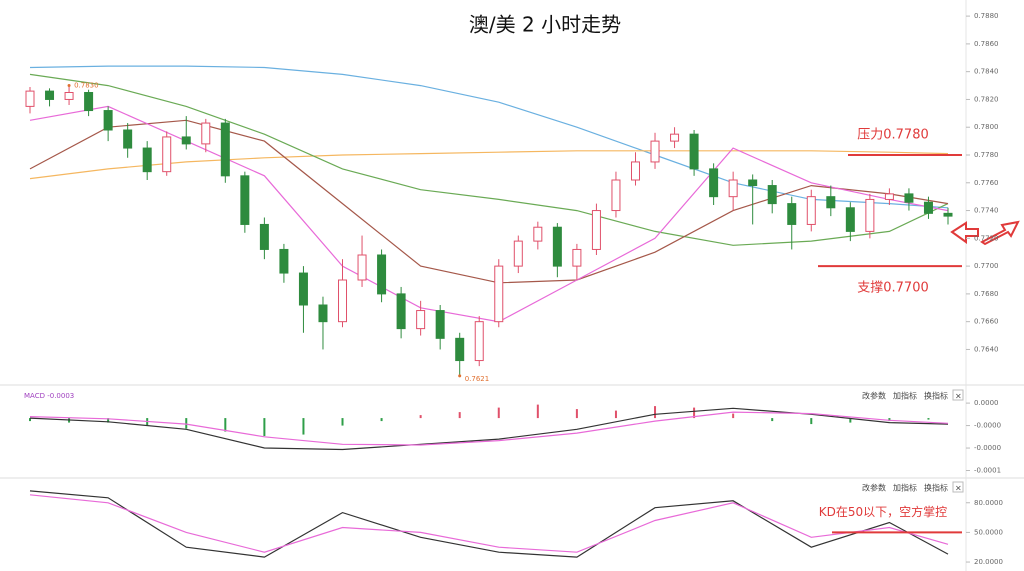  I want to click on chart-title: 澳/美 2 小时走势, so click(545, 25).